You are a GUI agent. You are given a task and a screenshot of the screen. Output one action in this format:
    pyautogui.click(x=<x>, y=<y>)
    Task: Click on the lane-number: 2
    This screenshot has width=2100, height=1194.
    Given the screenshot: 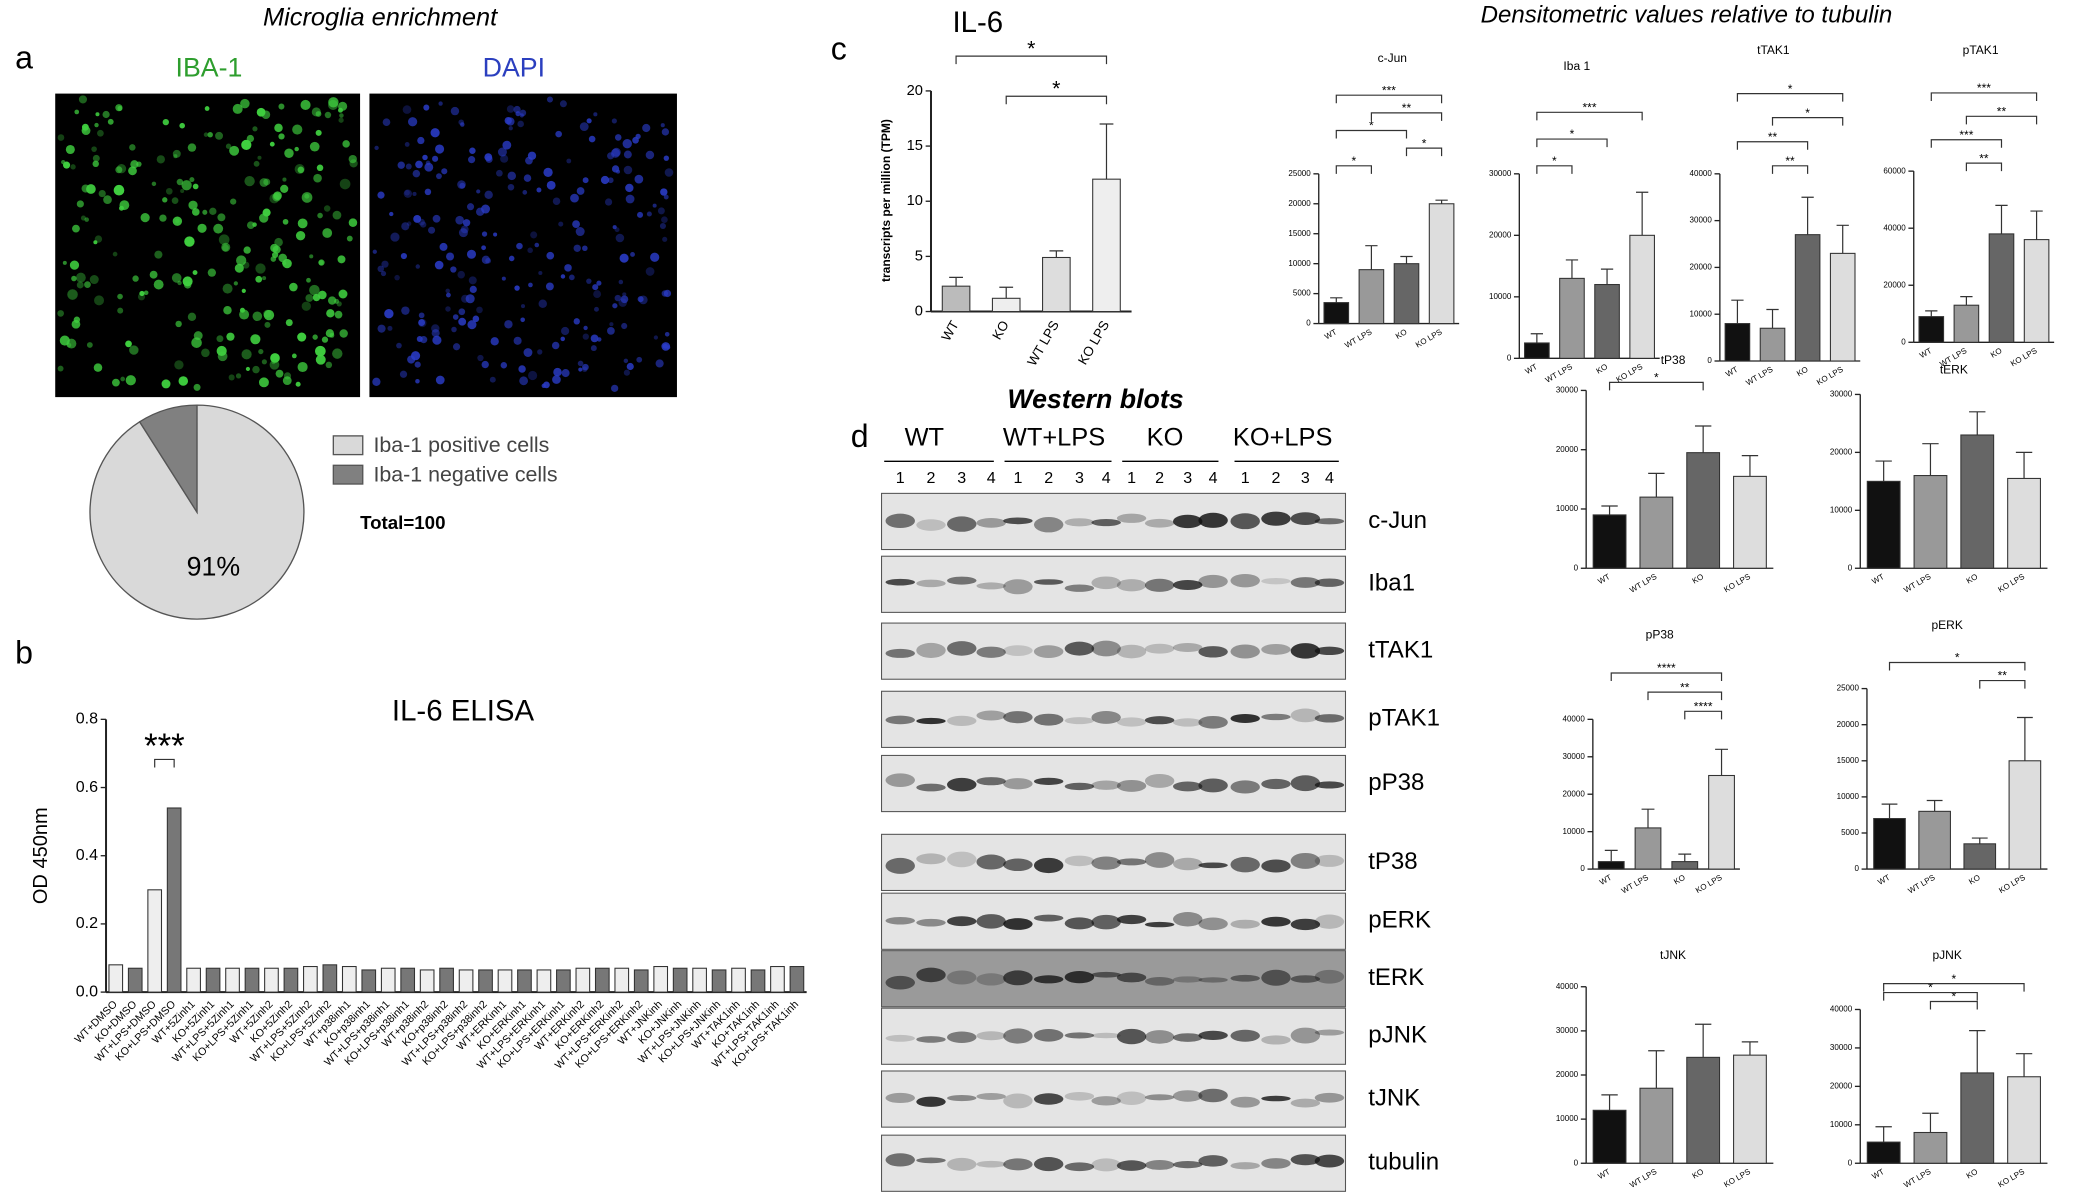 What is the action you would take?
    pyautogui.click(x=1276, y=478)
    